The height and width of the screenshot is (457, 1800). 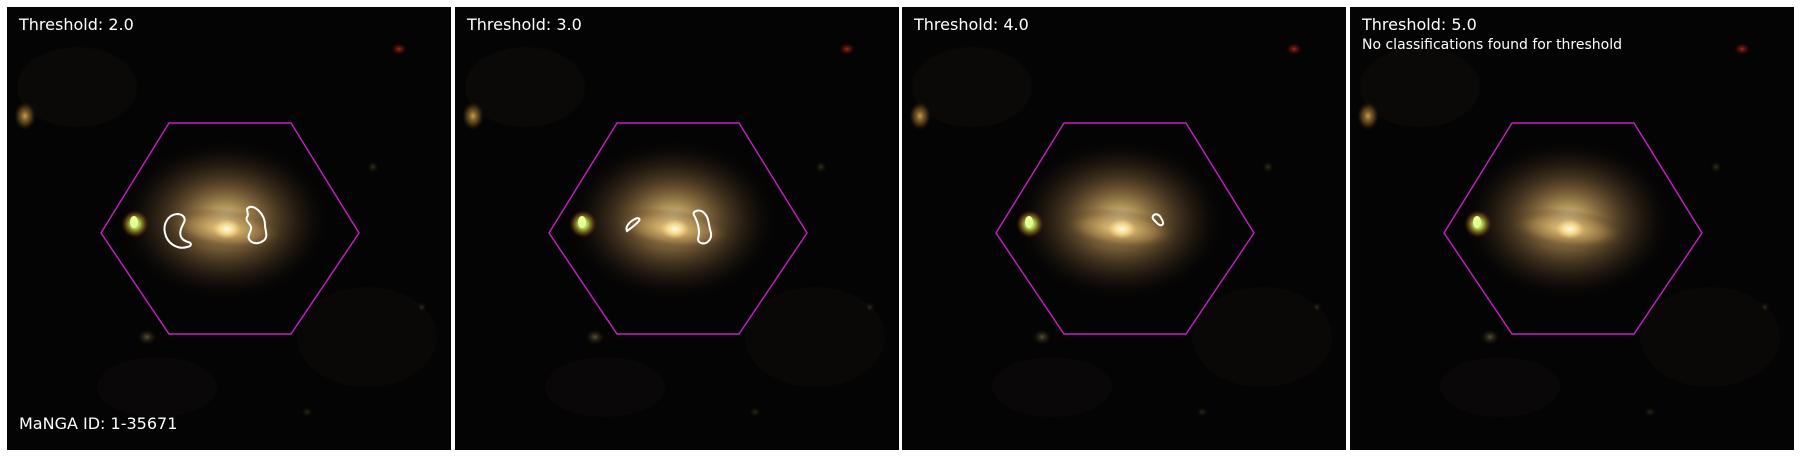 I want to click on threshold-label: Threshold: 3.0, so click(x=524, y=24).